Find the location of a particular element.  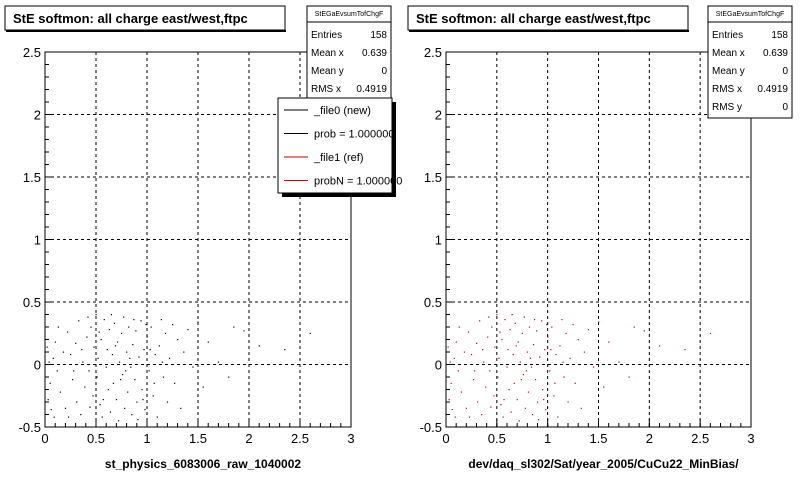

x-tick-label: 2.5 is located at coordinates (300, 438).